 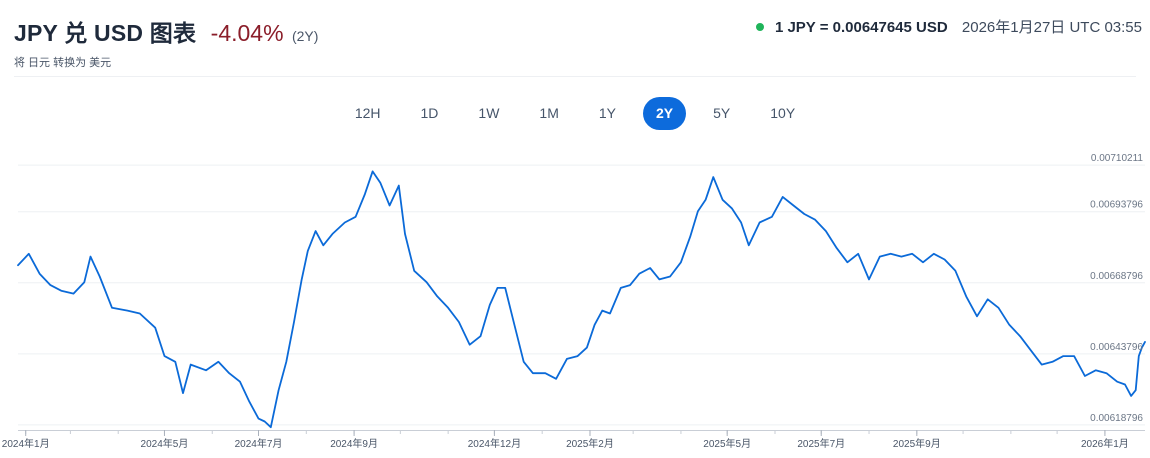 What do you see at coordinates (607, 113) in the screenshot?
I see `tab-1y: 1Y` at bounding box center [607, 113].